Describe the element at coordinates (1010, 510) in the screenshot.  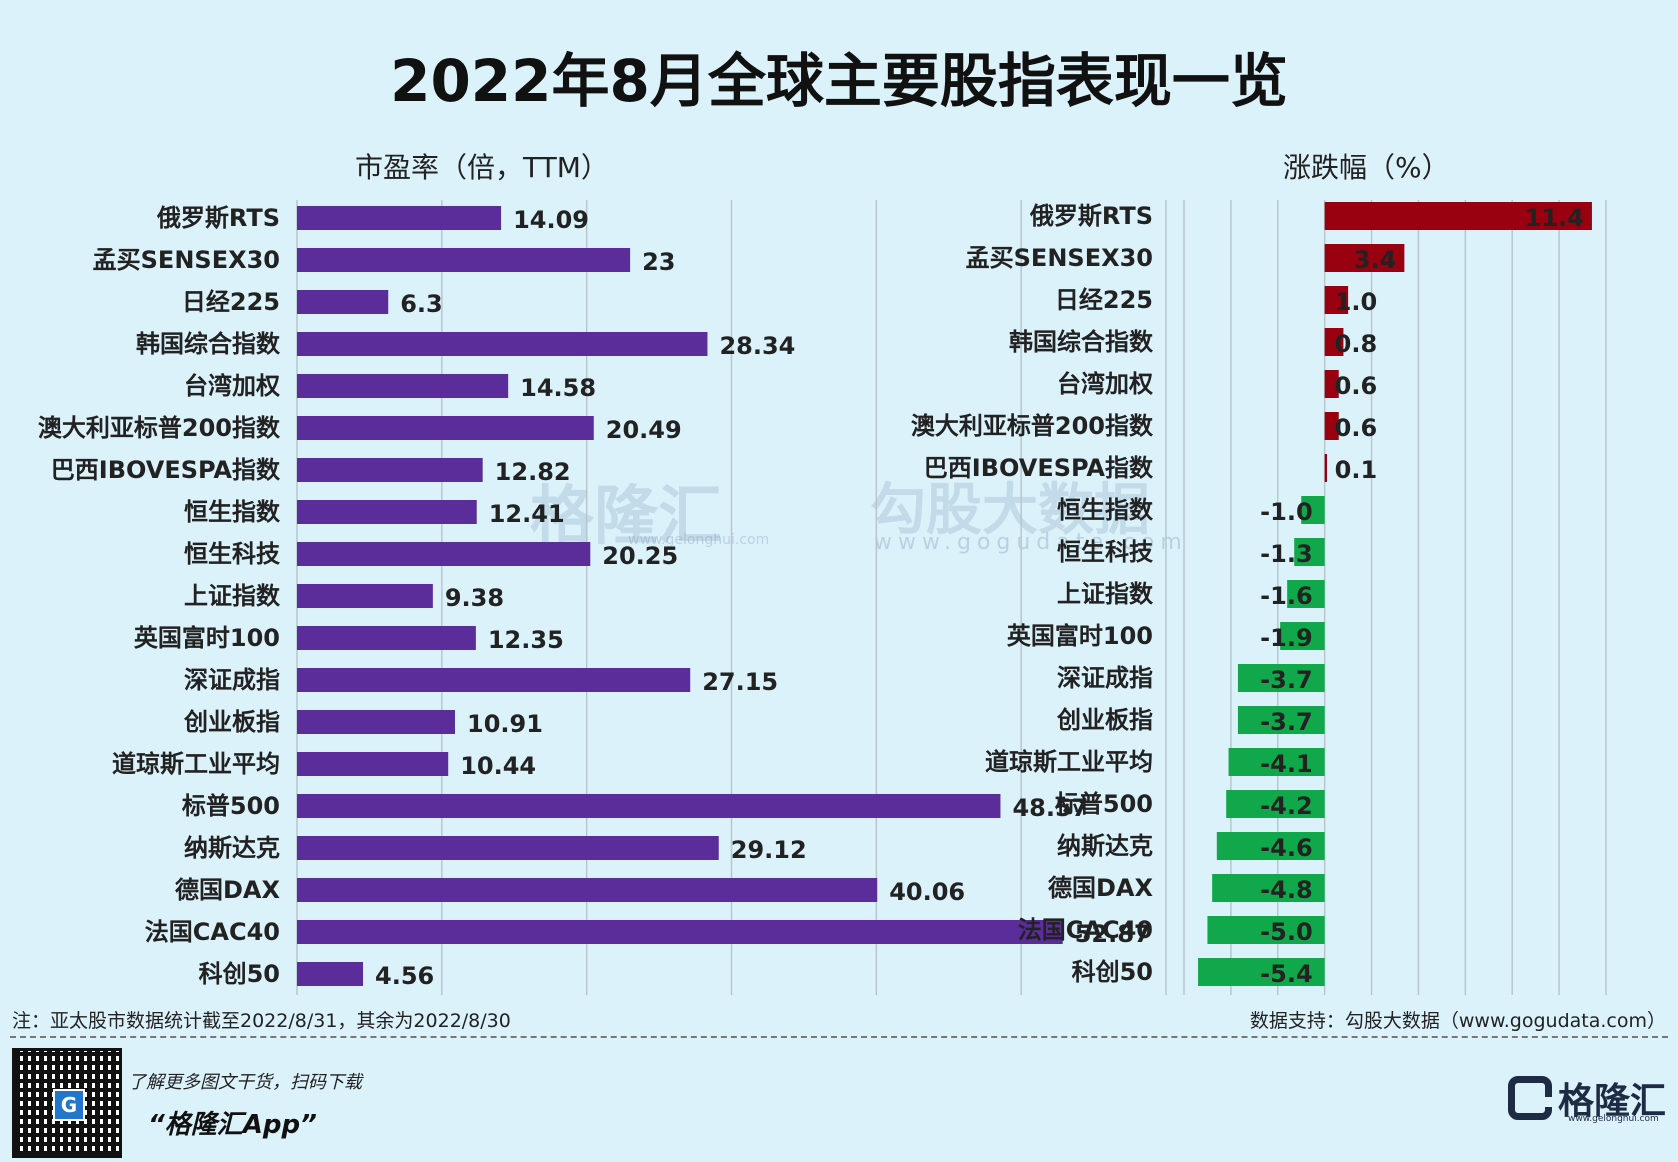
I see `watermark-gogudata: 勾股大数据` at that location.